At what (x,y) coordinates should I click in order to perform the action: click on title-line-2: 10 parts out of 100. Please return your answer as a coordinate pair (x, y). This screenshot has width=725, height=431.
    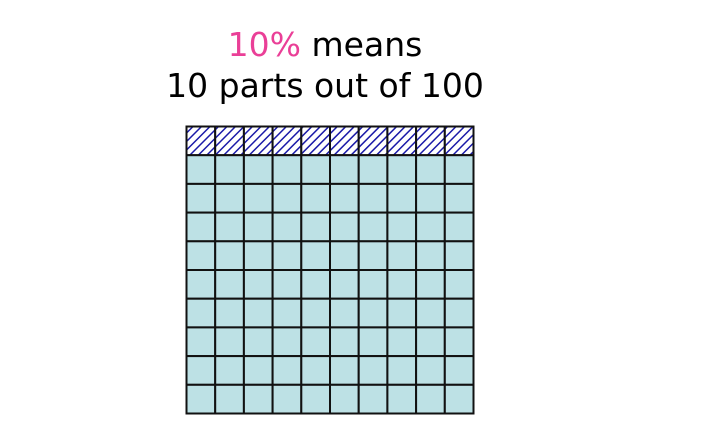
    Looking at the image, I should click on (325, 85).